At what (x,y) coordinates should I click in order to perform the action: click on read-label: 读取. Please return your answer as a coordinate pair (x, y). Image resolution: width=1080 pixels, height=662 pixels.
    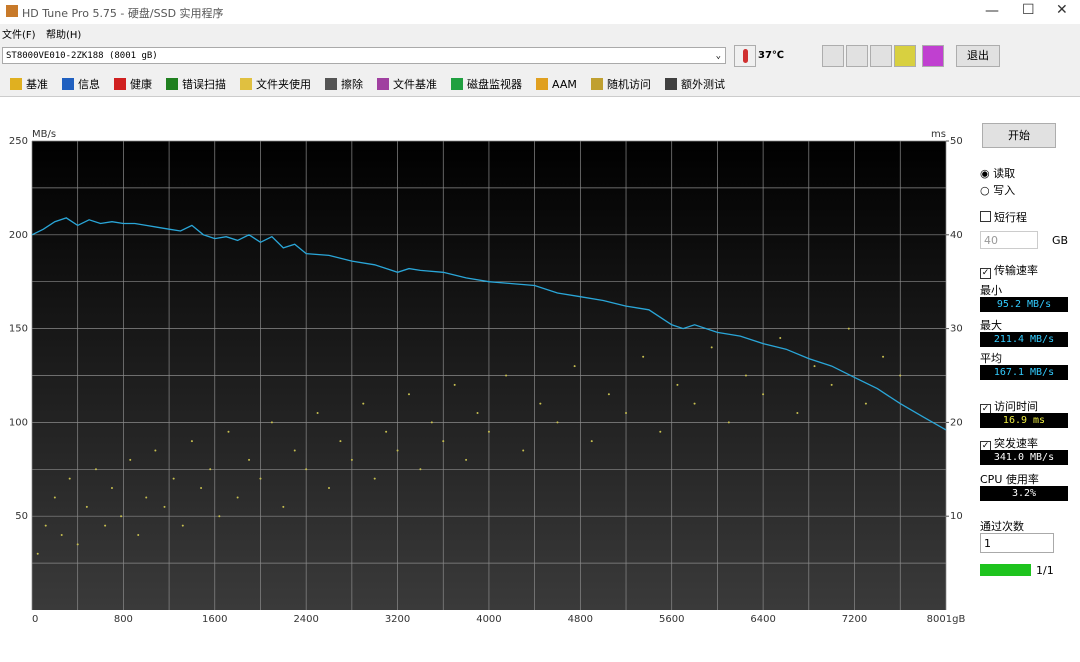
    Looking at the image, I should click on (1004, 173).